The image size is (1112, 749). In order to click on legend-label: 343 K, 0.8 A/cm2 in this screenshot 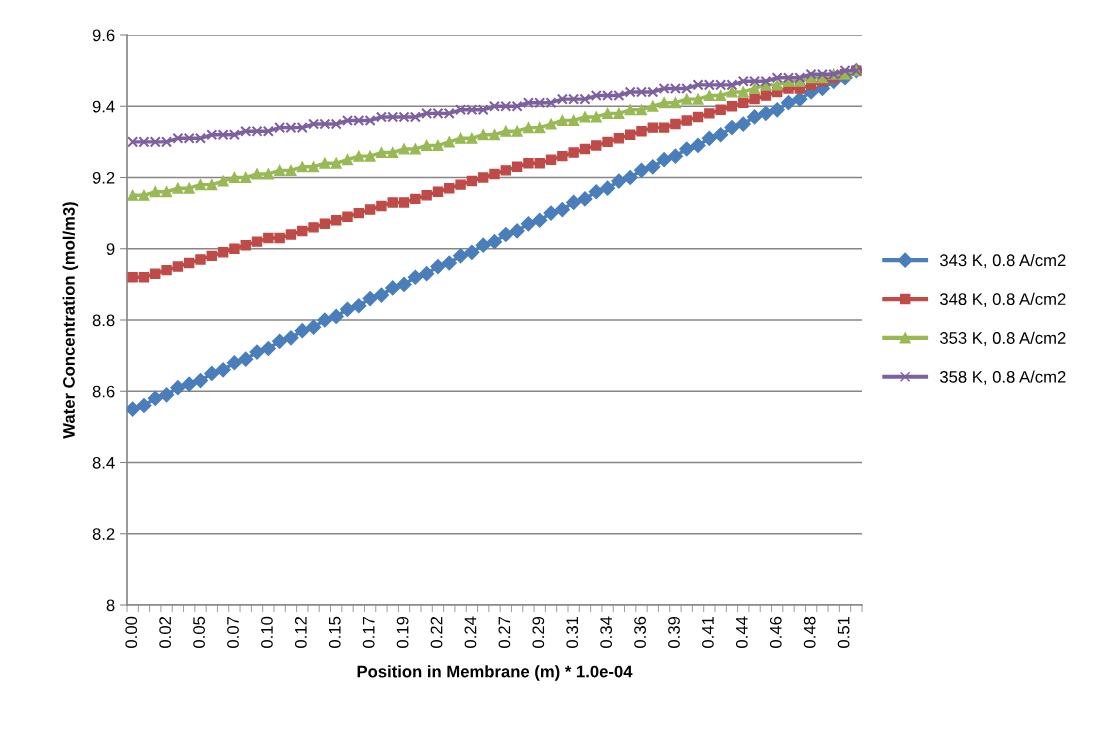, I will do `click(1002, 261)`.